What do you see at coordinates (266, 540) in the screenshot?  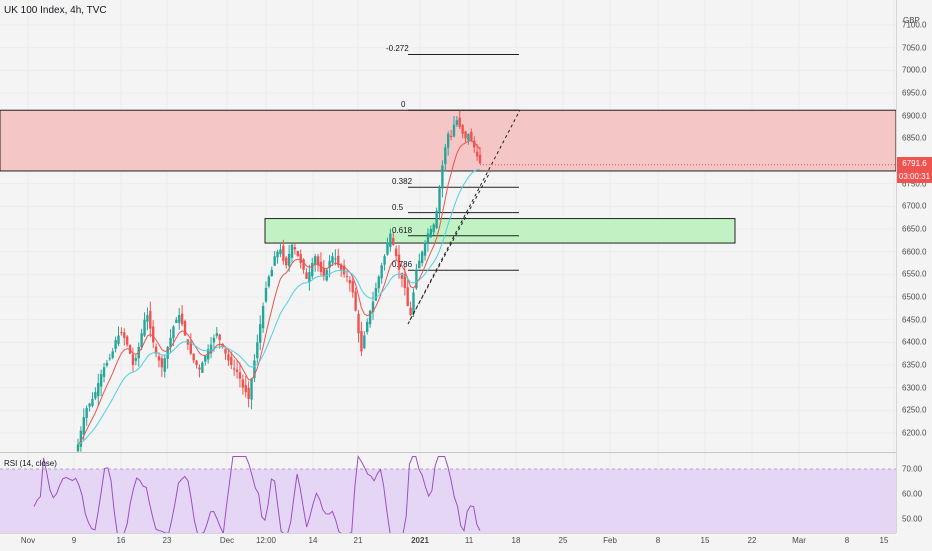 I see `time-tick-label: 12:00` at bounding box center [266, 540].